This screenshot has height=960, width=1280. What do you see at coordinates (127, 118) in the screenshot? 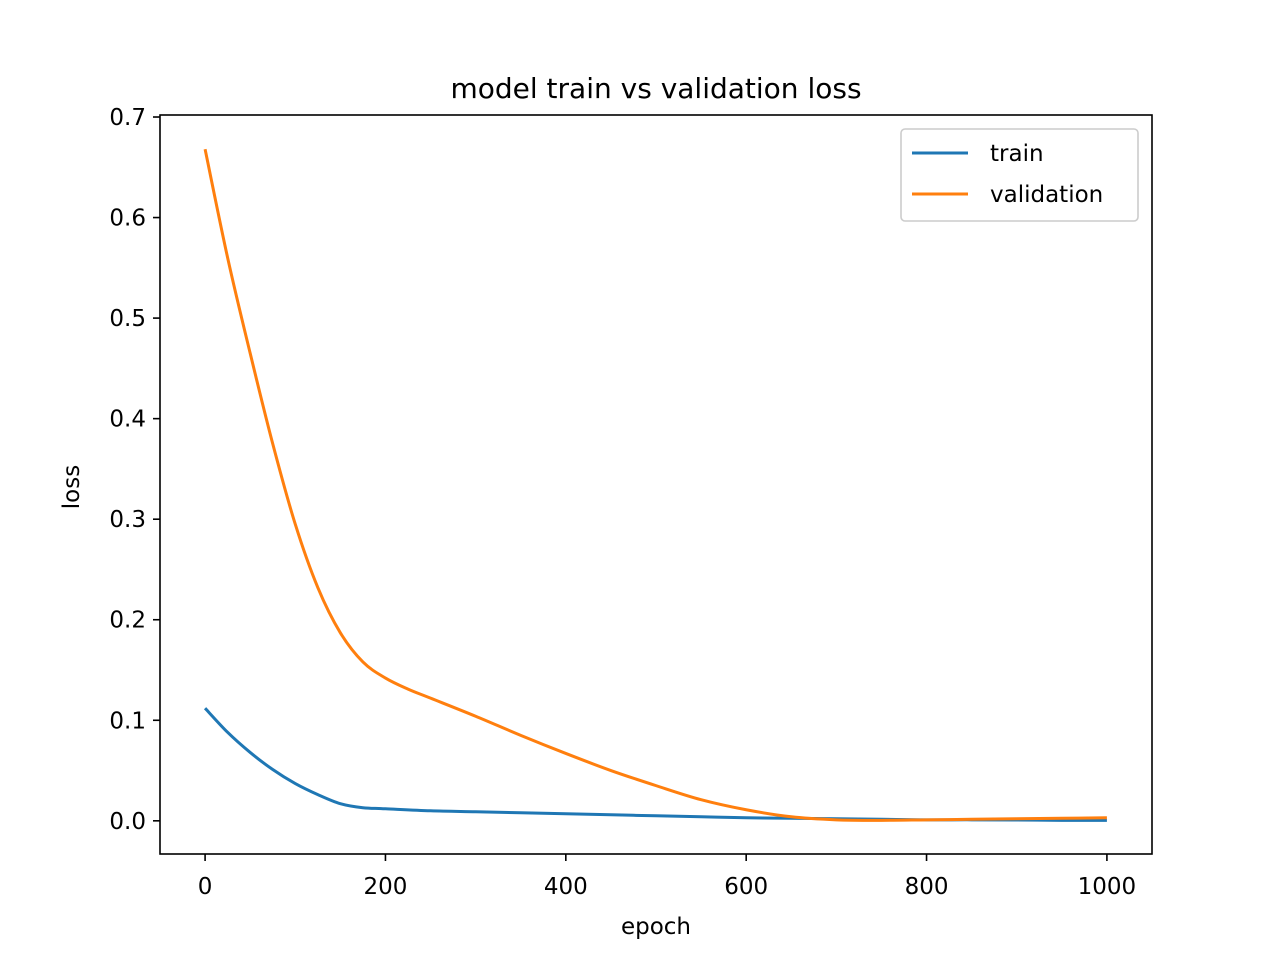
I see `y-tick-label: 0.7` at bounding box center [127, 118].